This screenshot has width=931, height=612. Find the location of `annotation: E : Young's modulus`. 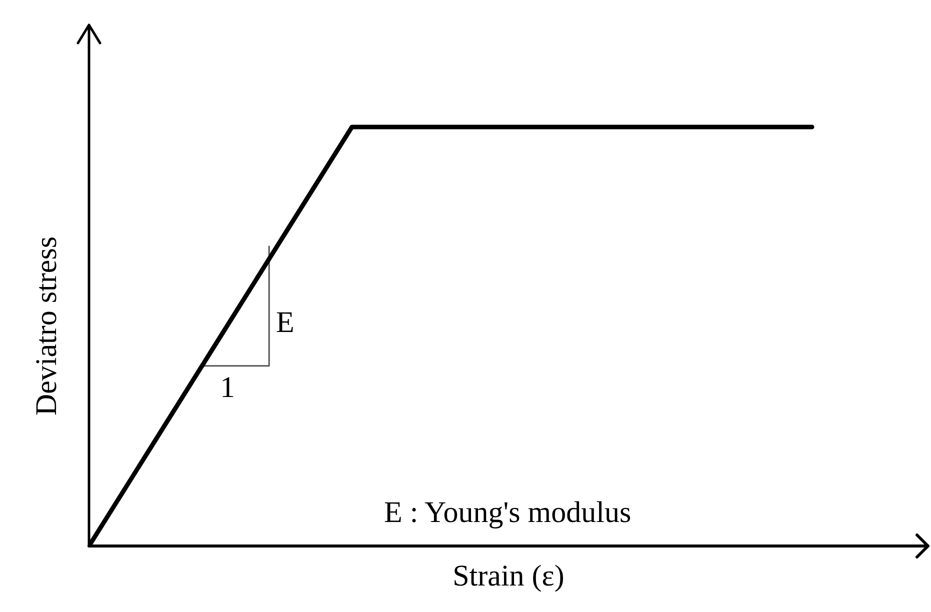

annotation: E : Young's modulus is located at coordinates (508, 512).